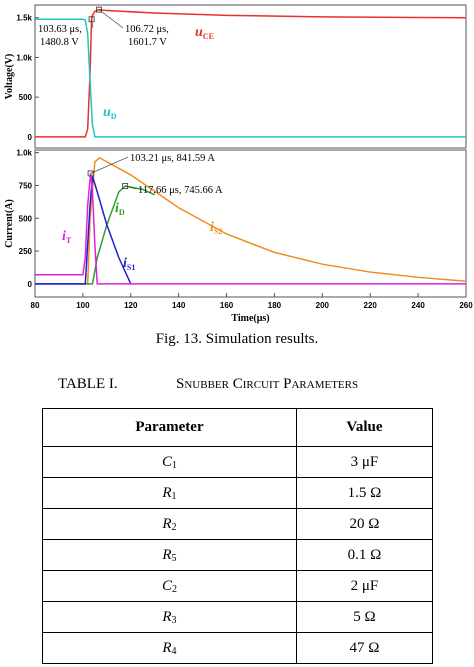  What do you see at coordinates (218, 231) in the screenshot?
I see `series-label-sub: S2` at bounding box center [218, 231].